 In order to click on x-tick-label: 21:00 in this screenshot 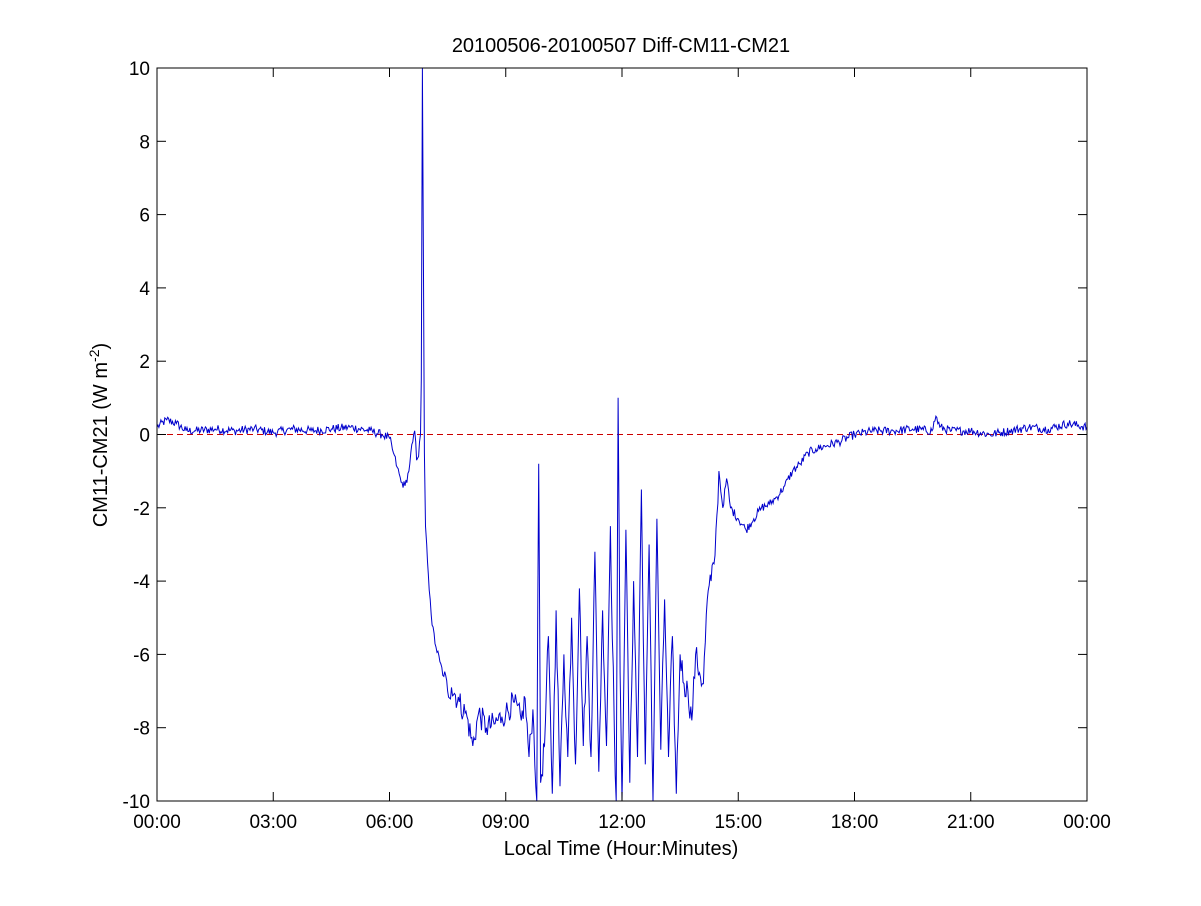, I will do `click(971, 822)`.